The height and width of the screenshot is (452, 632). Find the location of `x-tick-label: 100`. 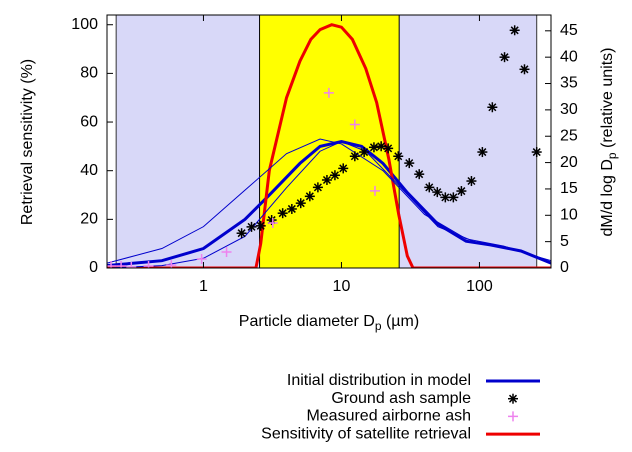

x-tick-label: 100 is located at coordinates (479, 286).